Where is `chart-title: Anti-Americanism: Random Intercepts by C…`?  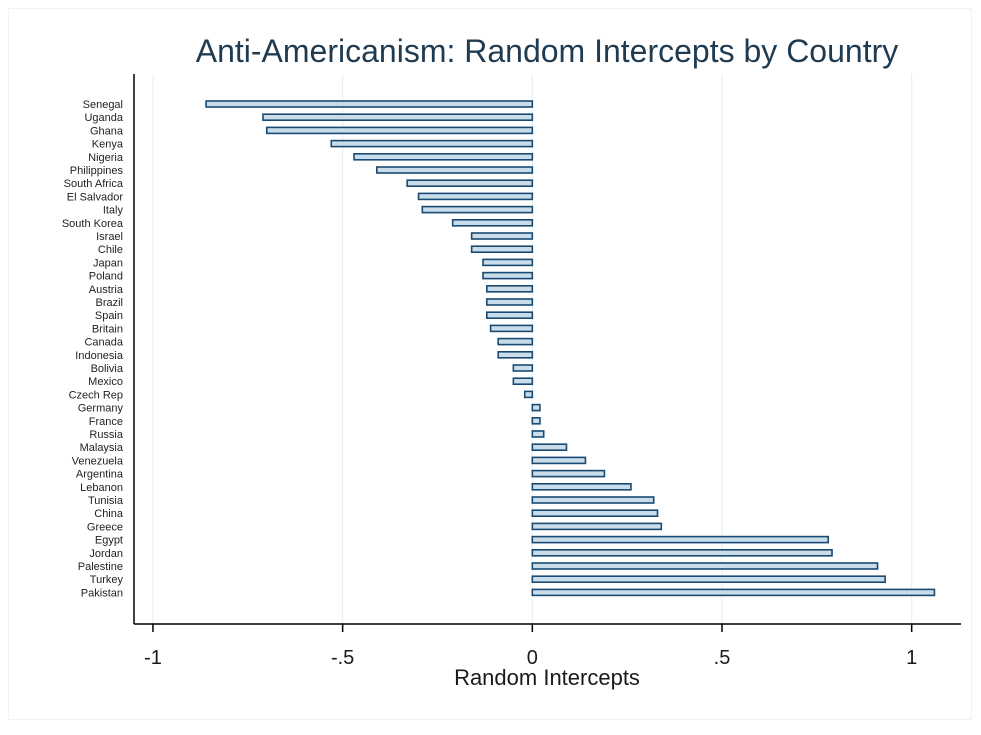
chart-title: Anti-Americanism: Random Intercepts by C… is located at coordinates (547, 51).